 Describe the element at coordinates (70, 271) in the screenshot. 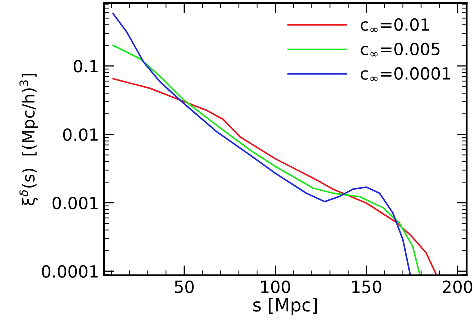

I see `y-tick-label: 0.0001` at that location.